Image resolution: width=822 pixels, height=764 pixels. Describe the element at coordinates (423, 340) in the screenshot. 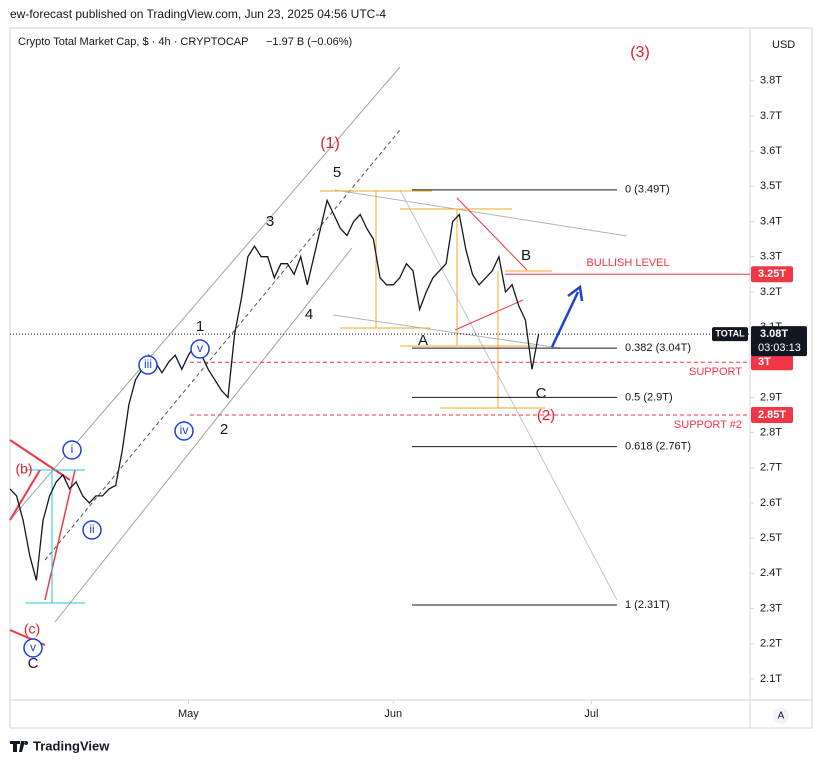

I see `wave-label: A` at that location.